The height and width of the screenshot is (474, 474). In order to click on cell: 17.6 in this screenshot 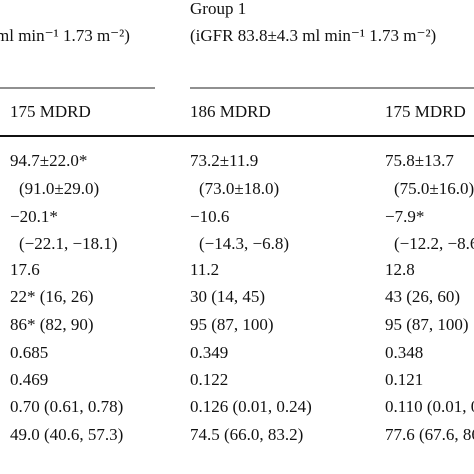, I will do `click(25, 269)`.